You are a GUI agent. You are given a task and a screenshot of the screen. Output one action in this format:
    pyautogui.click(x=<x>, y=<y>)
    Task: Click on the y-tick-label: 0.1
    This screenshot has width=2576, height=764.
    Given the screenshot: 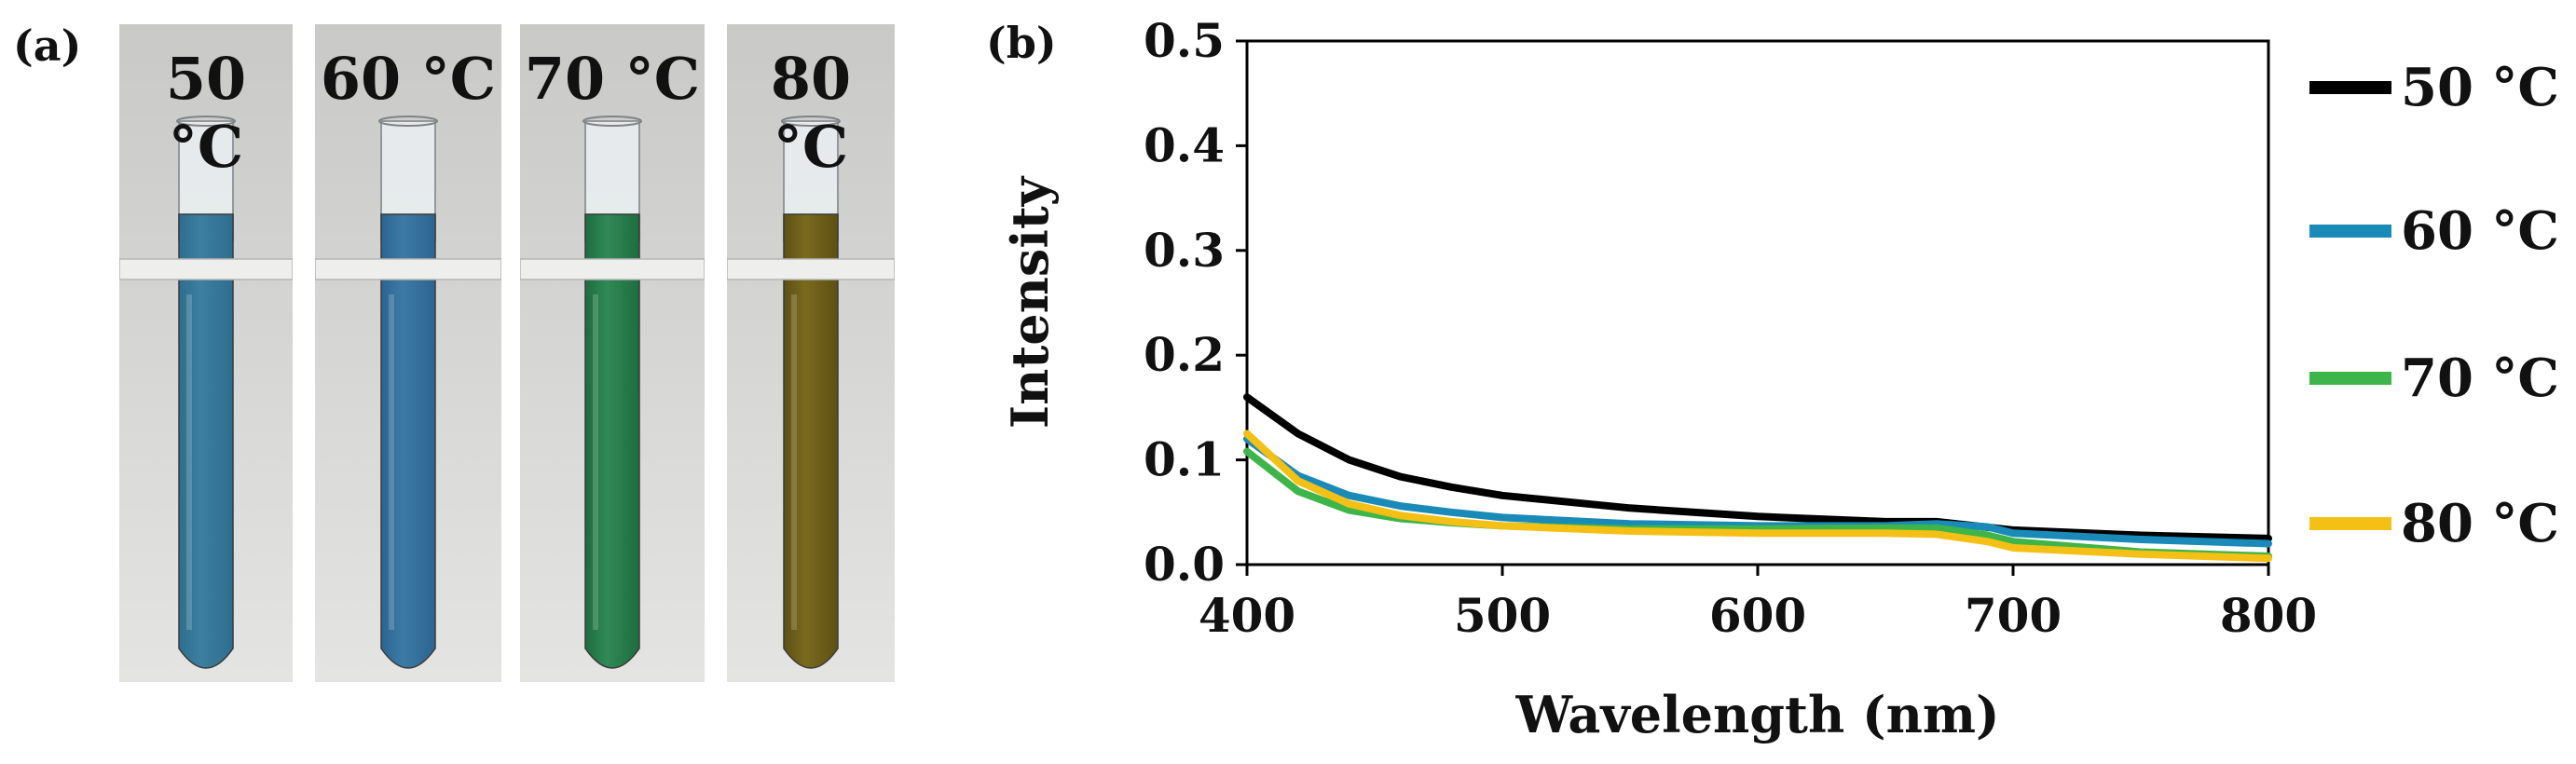 What is the action you would take?
    pyautogui.click(x=1184, y=459)
    